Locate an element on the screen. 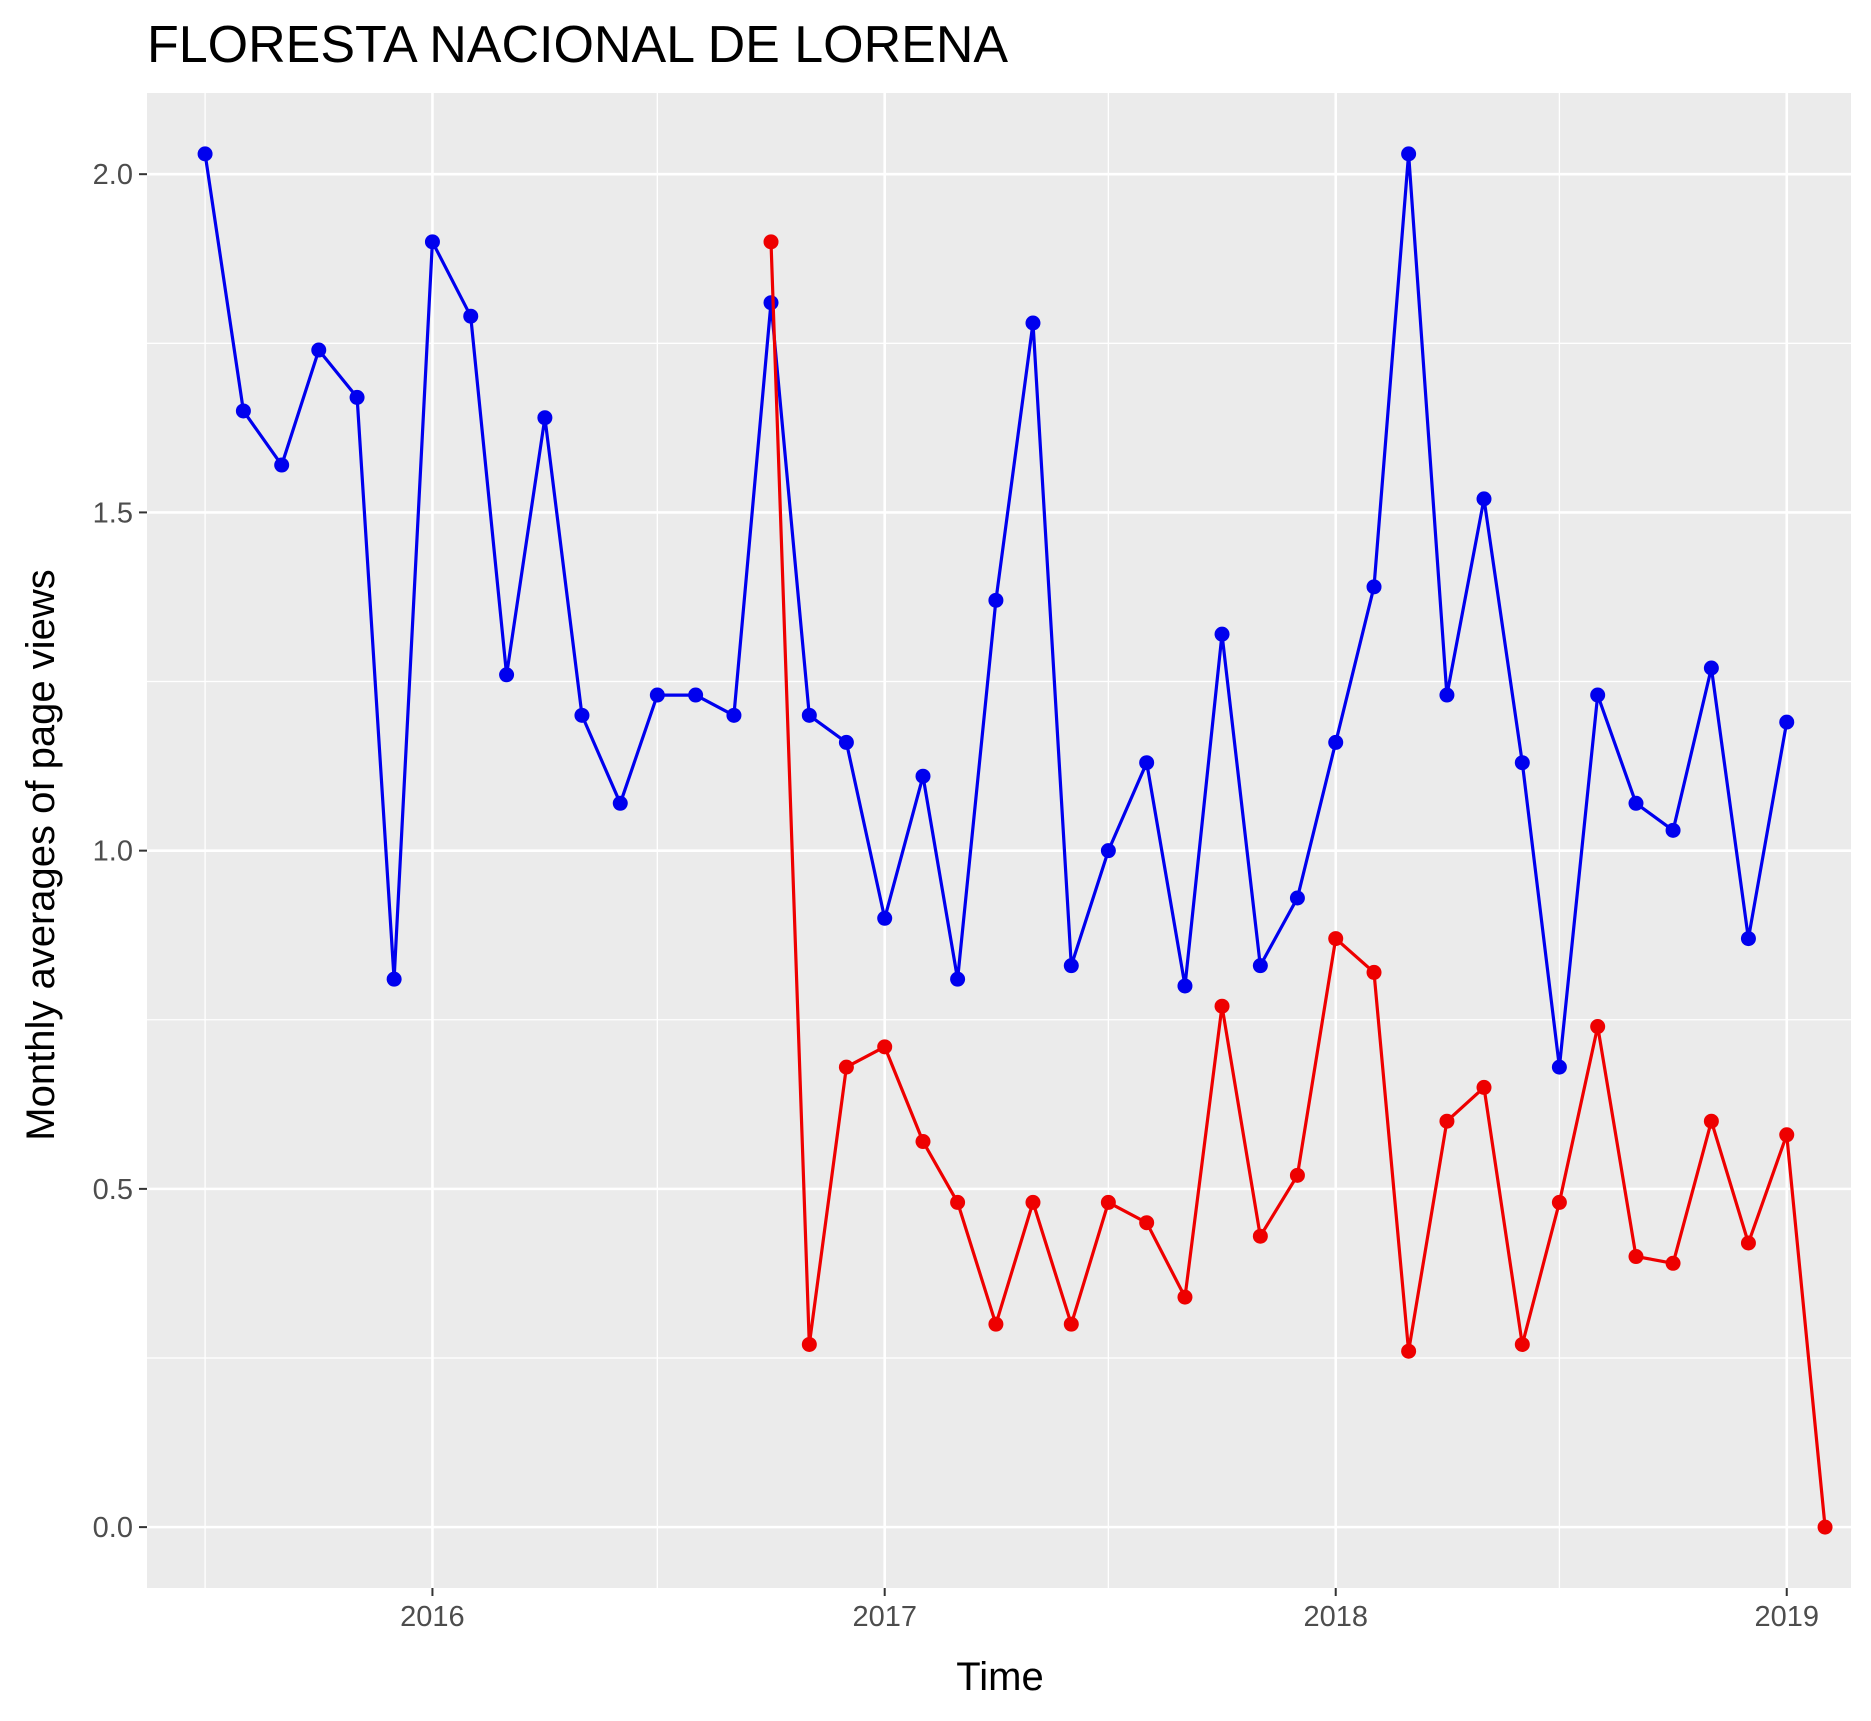 This screenshot has height=1721, width=1871. x-tick-label: 2016 is located at coordinates (432, 1617).